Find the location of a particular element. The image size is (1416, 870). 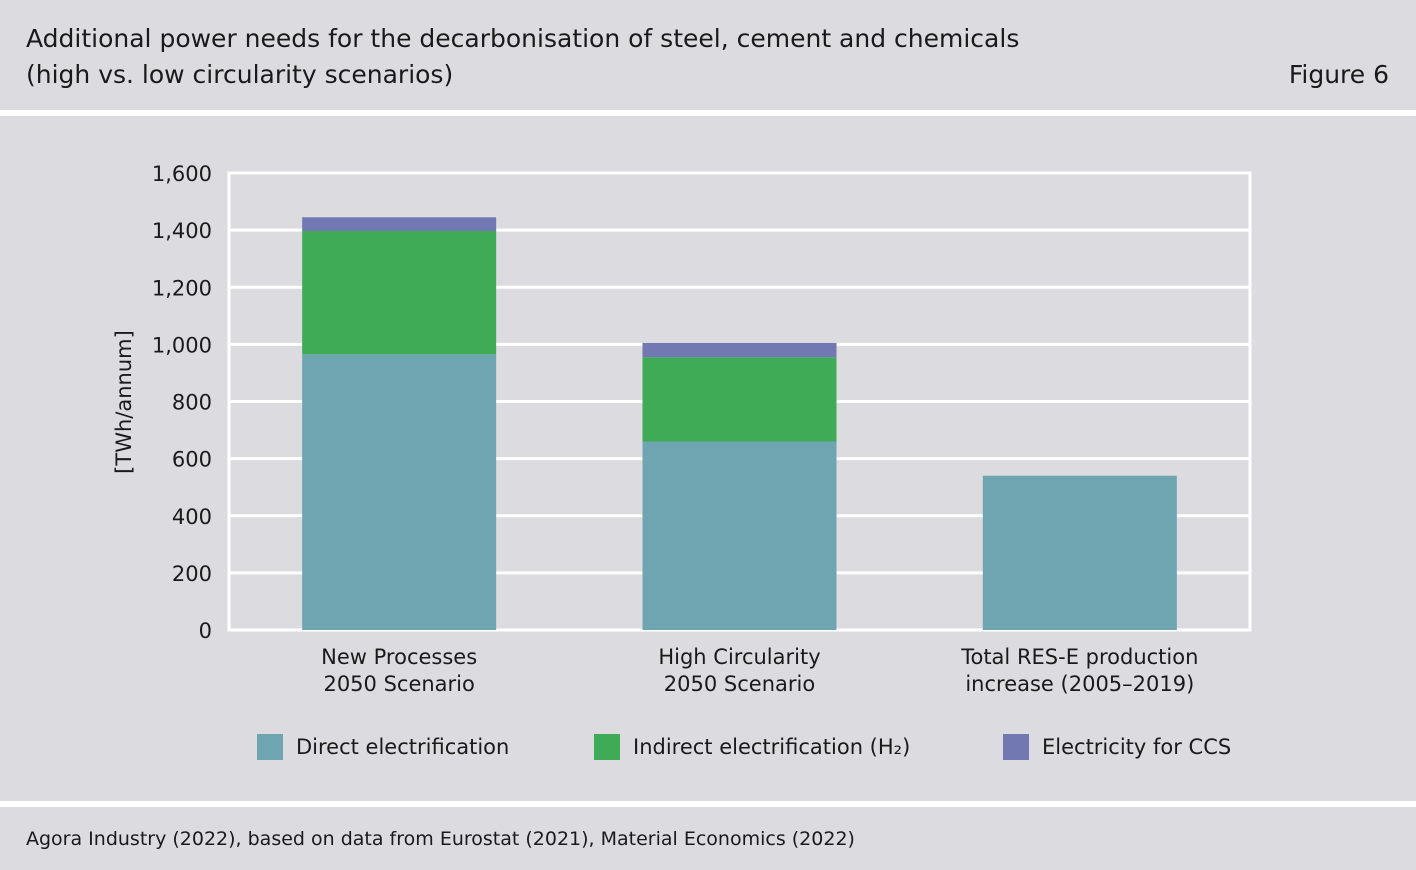

legend-item: Indirect electrification (H₂) is located at coordinates (752, 747).